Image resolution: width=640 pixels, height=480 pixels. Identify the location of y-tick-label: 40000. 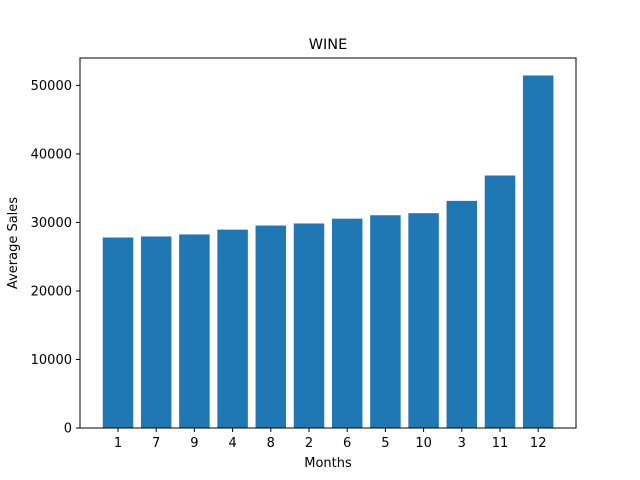
(51, 154).